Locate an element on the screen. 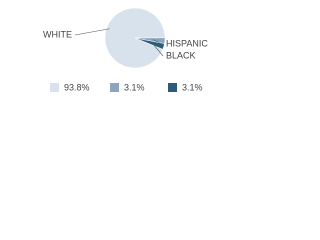 This screenshot has height=240, width=320. slice-label: HISPANIC is located at coordinates (187, 43).